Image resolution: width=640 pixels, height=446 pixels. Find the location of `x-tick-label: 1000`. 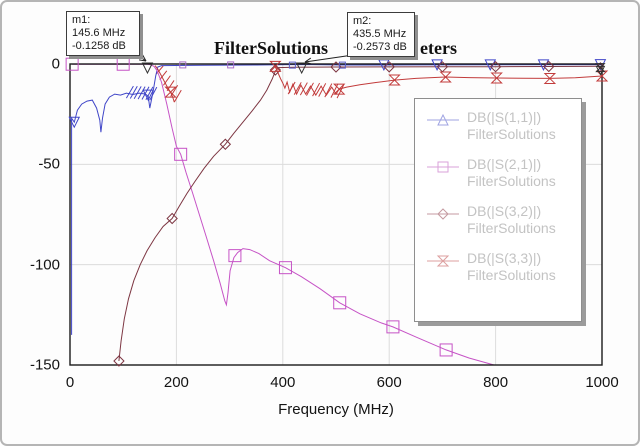

x-tick-label: 1000 is located at coordinates (602, 382).